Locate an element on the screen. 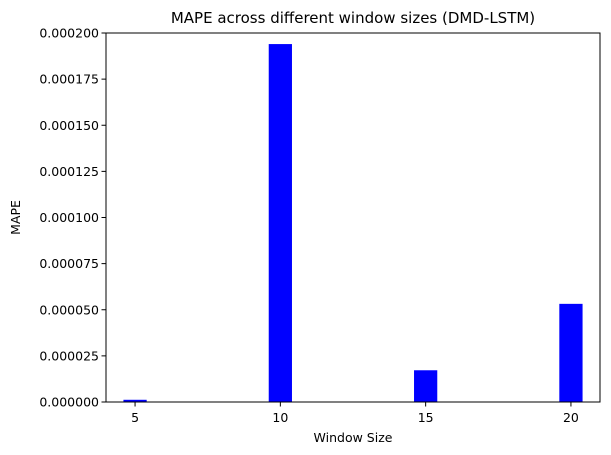  y-tick-label: 0.000100 is located at coordinates (69, 217).